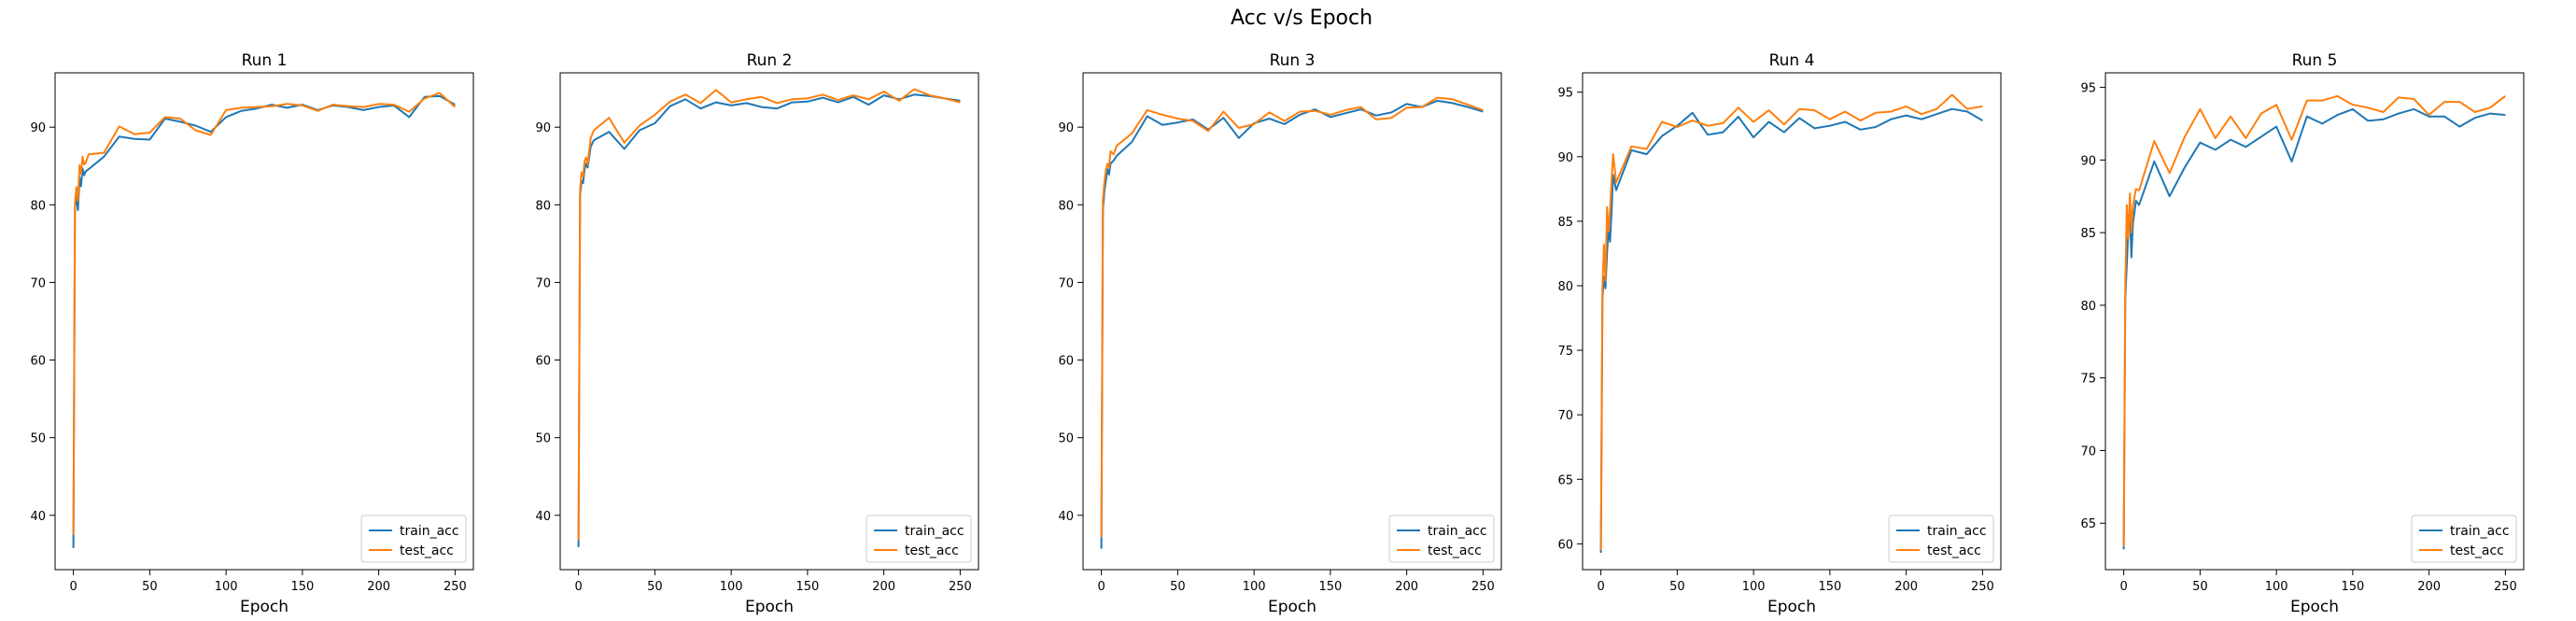  Describe the element at coordinates (1792, 60) in the screenshot. I see `subplot-title: Run 4` at that location.